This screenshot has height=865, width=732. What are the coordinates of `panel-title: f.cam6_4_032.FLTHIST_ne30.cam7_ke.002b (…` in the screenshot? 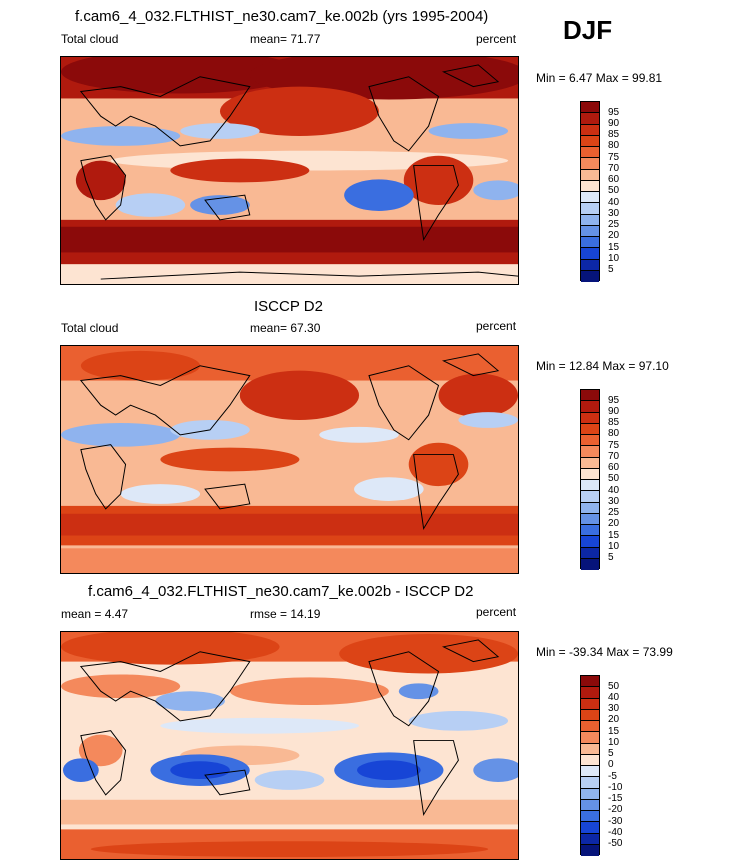 It's located at (282, 16).